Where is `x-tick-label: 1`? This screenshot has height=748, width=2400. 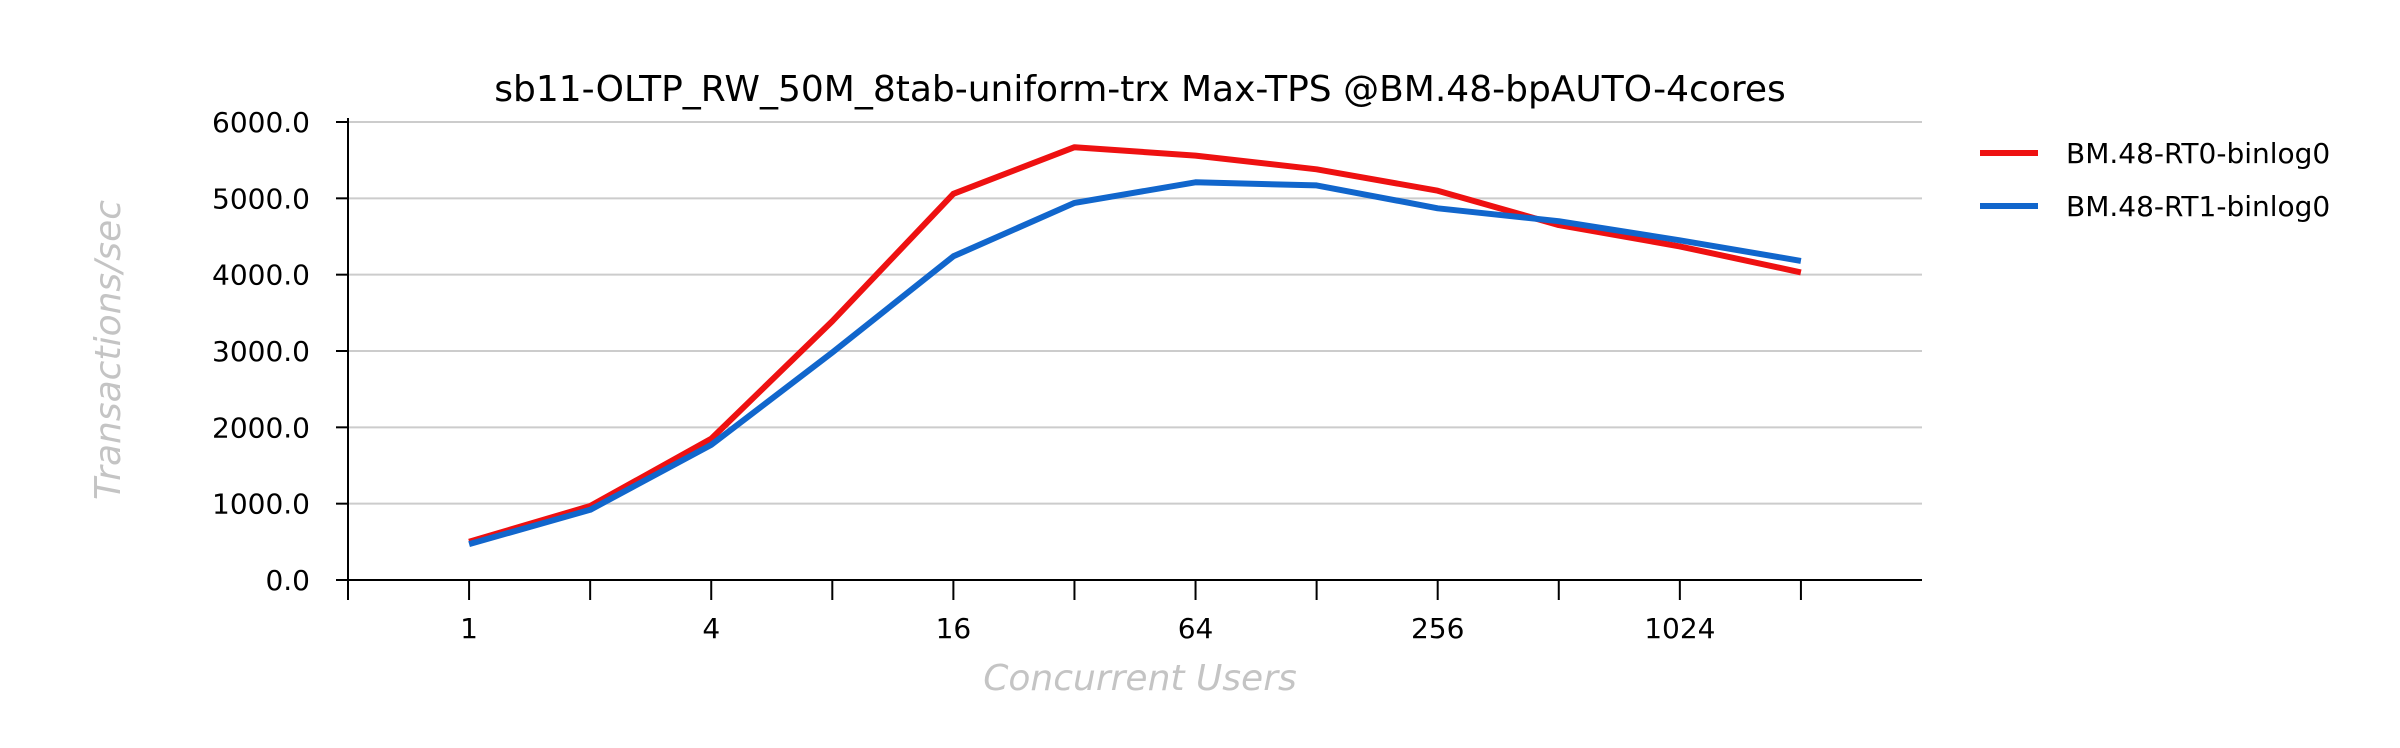
x-tick-label: 1 is located at coordinates (469, 628).